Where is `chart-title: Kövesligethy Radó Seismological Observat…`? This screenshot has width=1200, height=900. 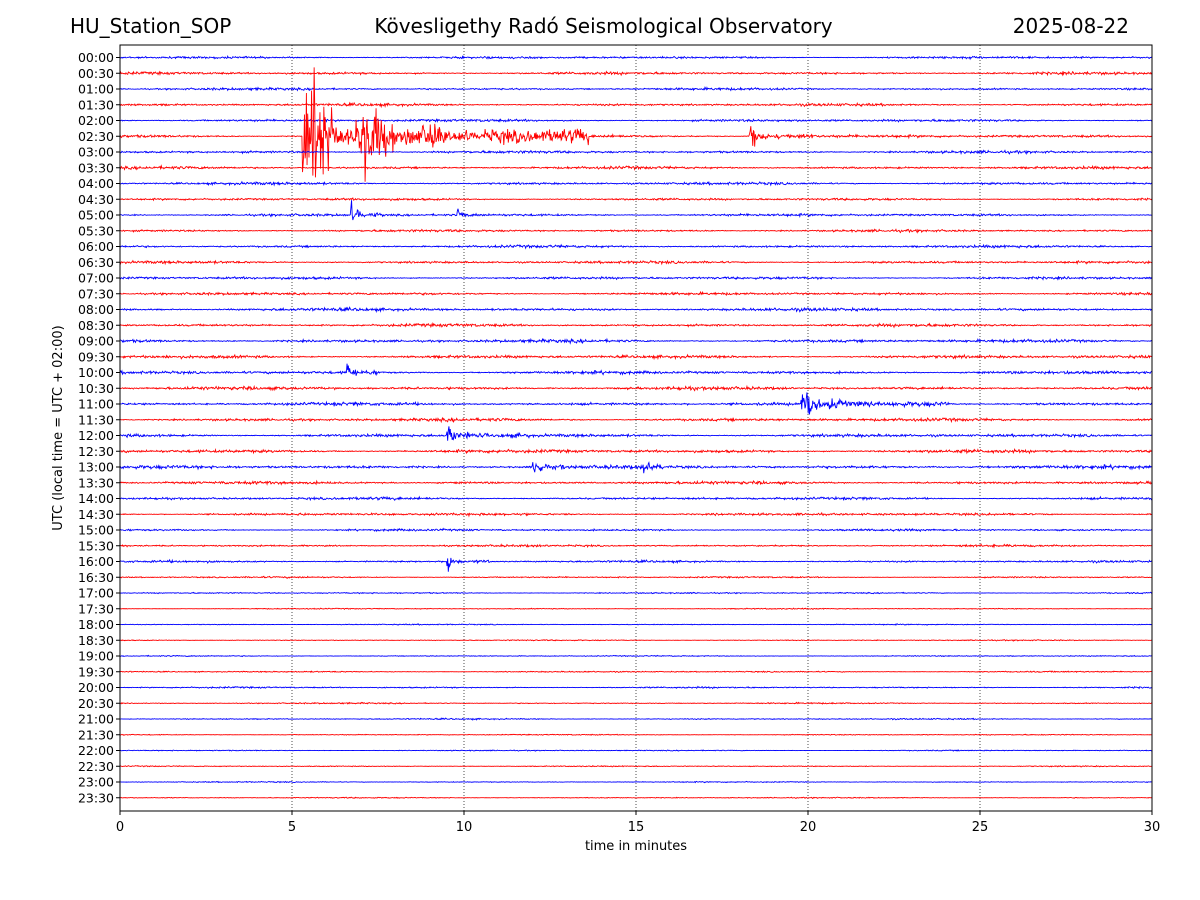
chart-title: Kövesligethy Radó Seismological Observat… is located at coordinates (603, 26).